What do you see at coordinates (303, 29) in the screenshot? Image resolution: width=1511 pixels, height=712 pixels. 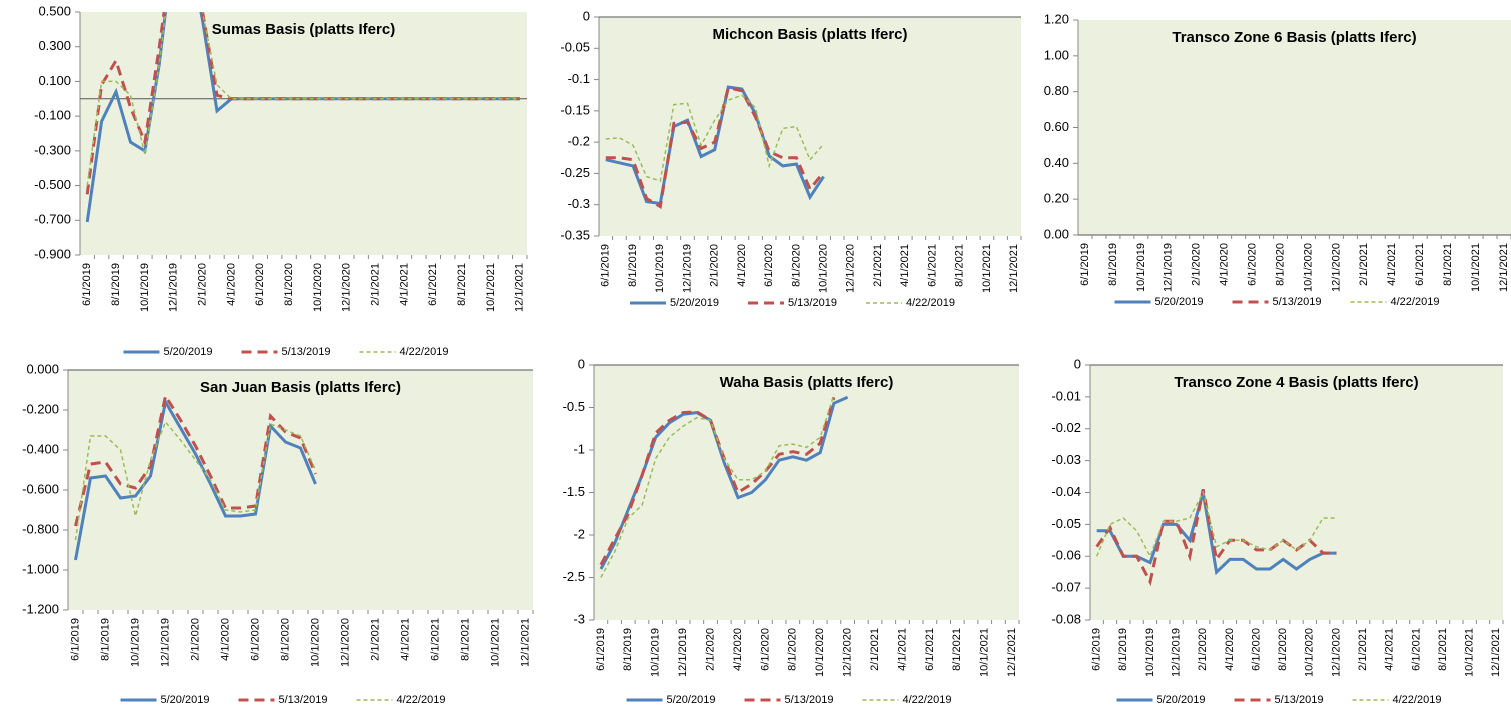 I see `chart-title: Sumas Basis (platts Iferc)` at bounding box center [303, 29].